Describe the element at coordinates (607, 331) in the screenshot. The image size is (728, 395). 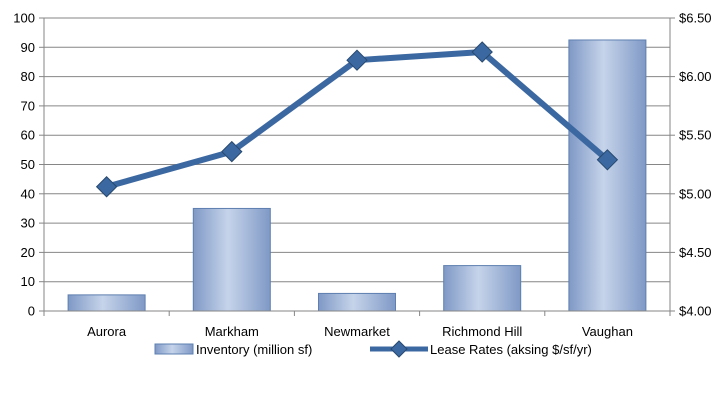
I see `x-tick-label: Vaughan` at that location.